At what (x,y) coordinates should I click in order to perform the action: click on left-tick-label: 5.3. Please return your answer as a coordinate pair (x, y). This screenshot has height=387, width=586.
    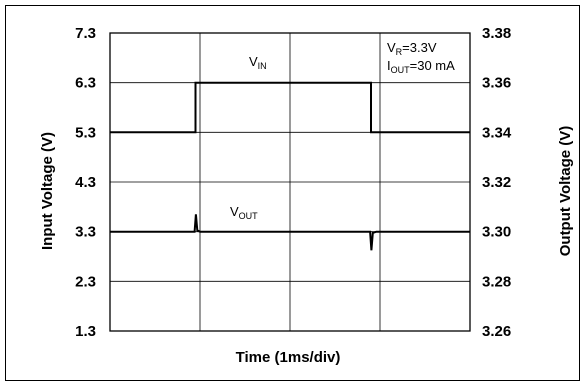
    Looking at the image, I should click on (85, 132).